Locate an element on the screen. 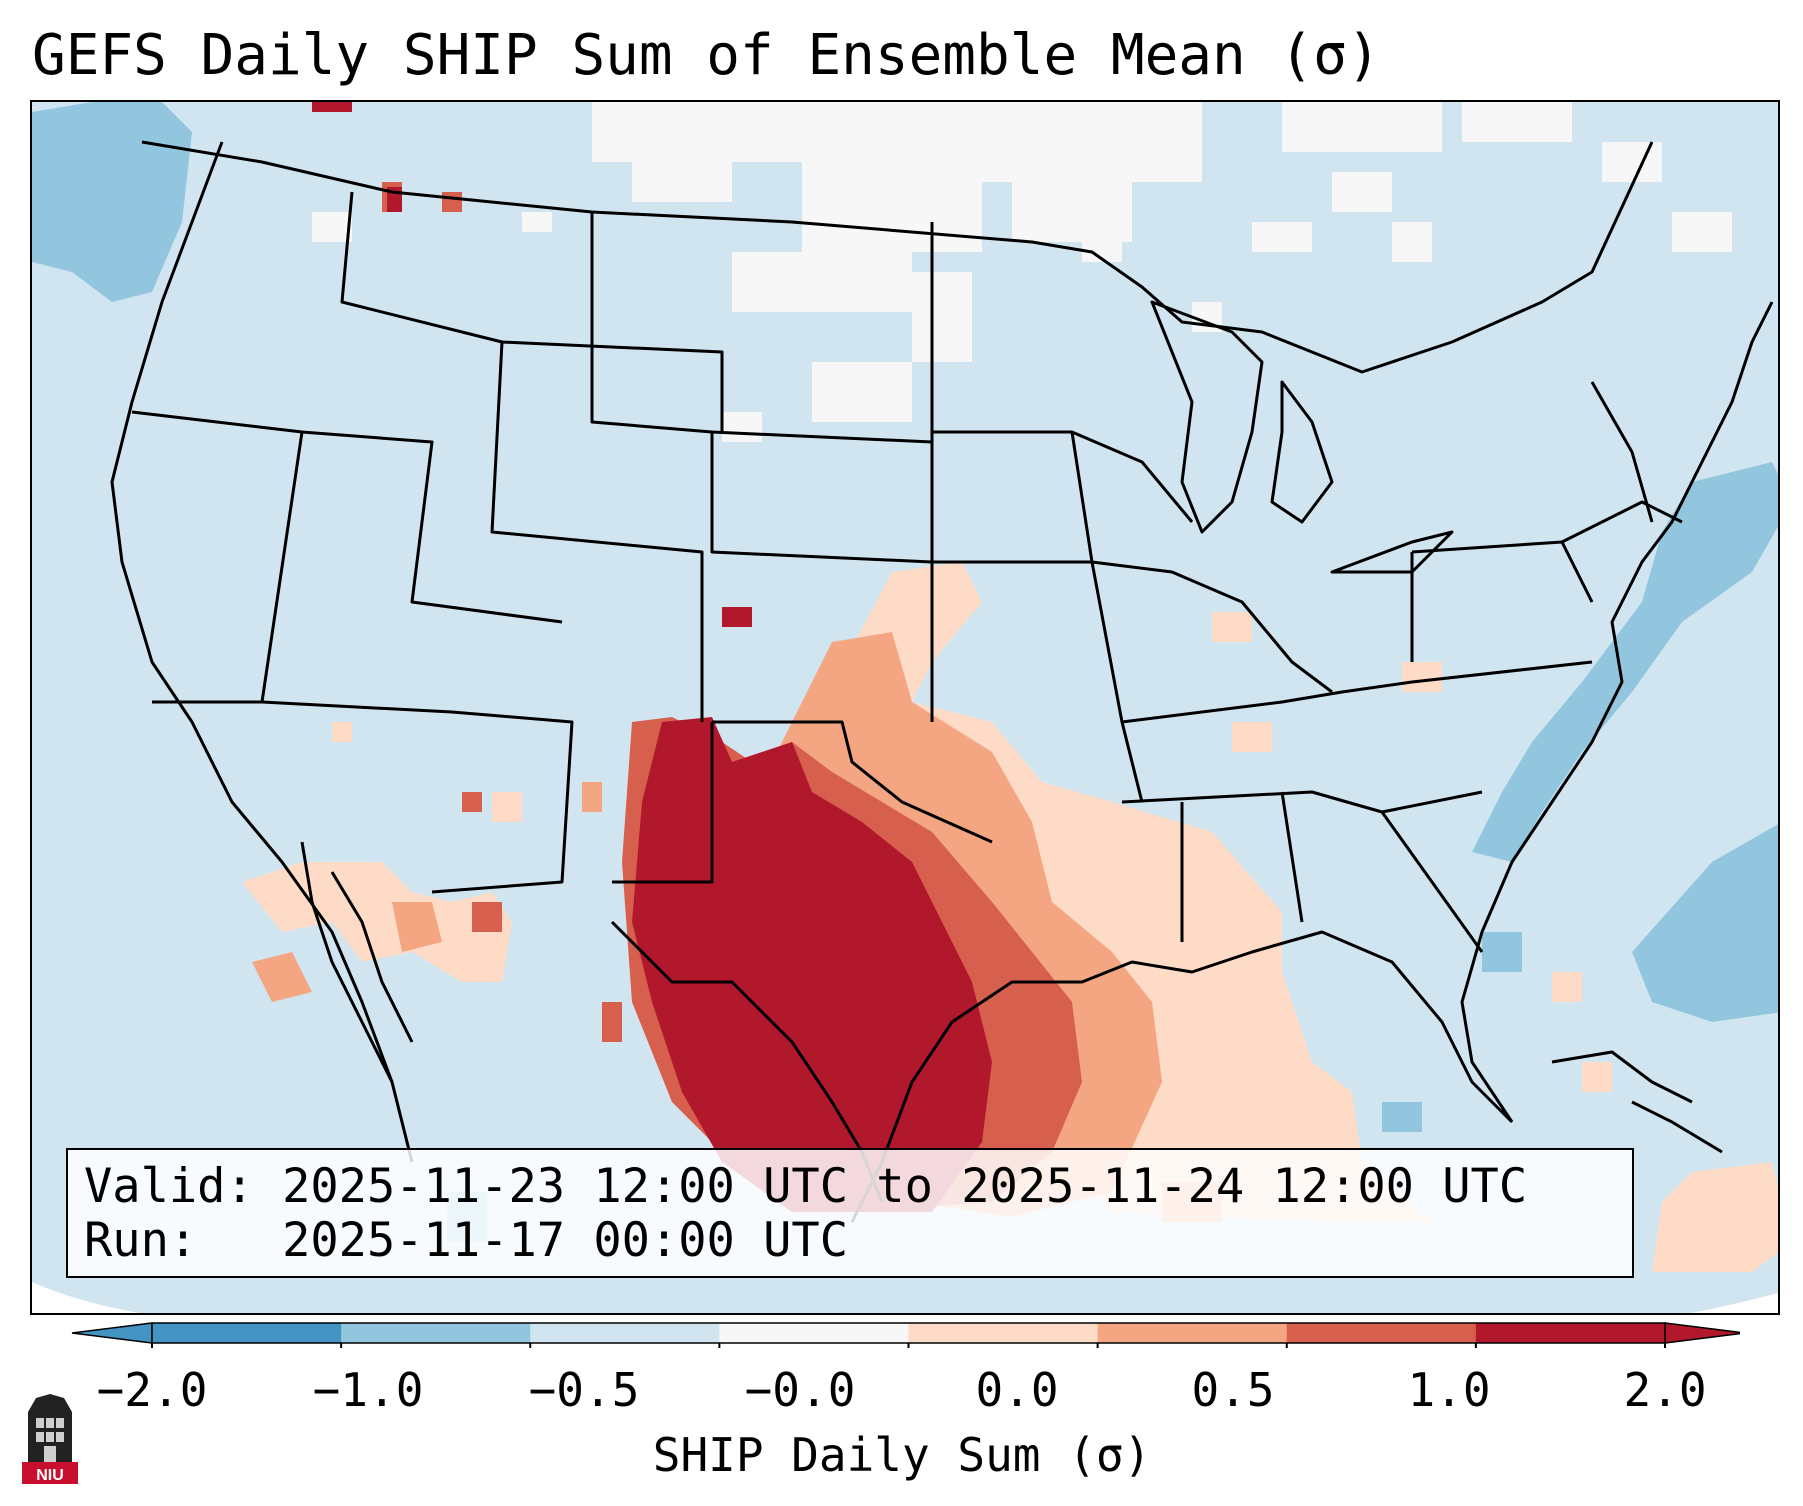  colorbar-tick-label: −0.0 is located at coordinates (800, 1390).